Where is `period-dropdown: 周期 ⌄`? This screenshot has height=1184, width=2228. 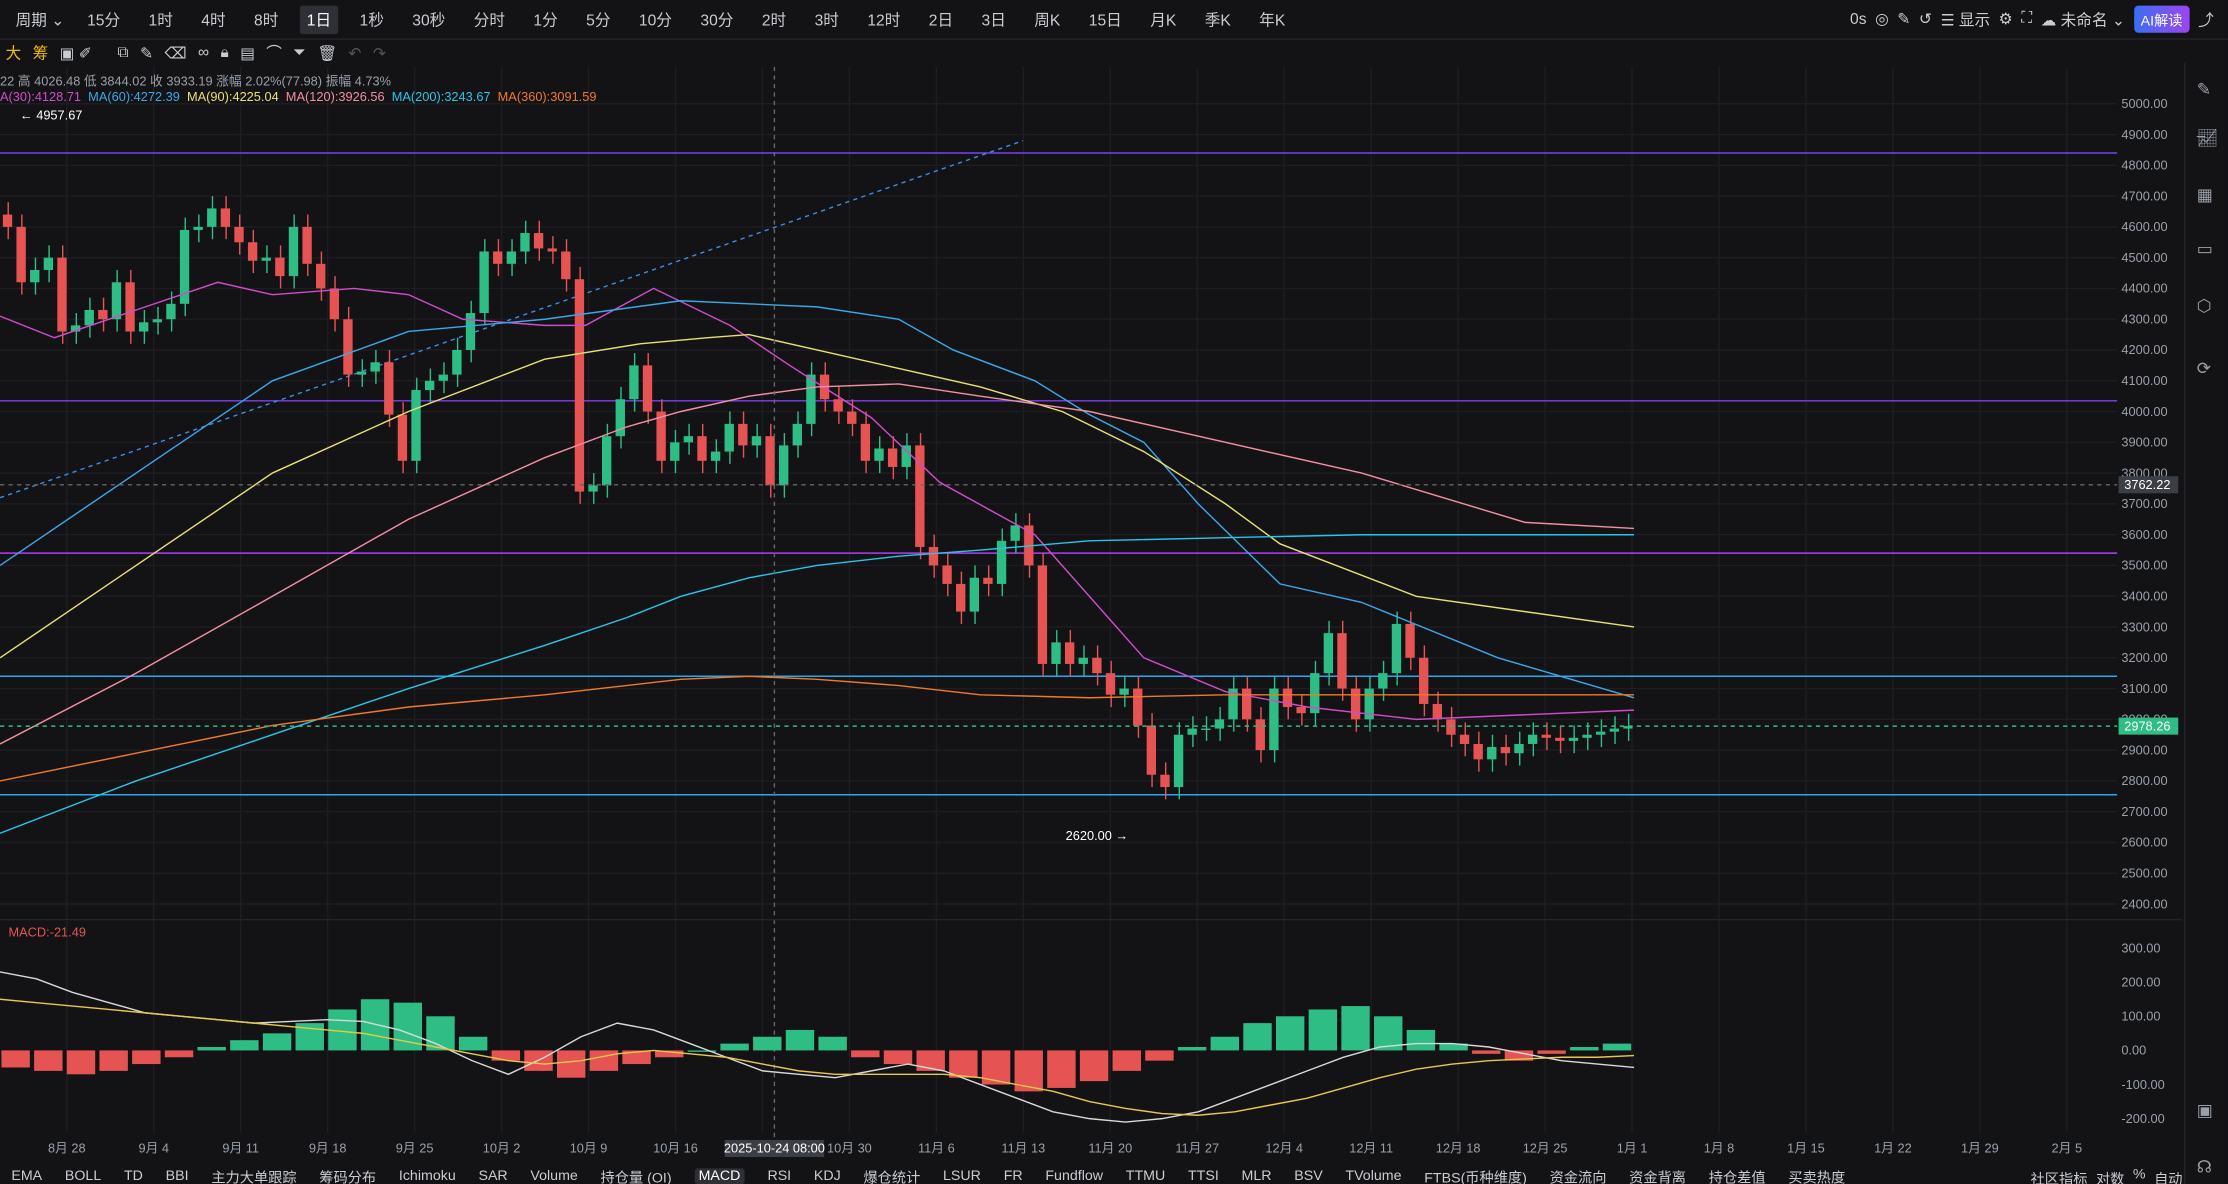
period-dropdown: 周期 ⌄ is located at coordinates (40, 21).